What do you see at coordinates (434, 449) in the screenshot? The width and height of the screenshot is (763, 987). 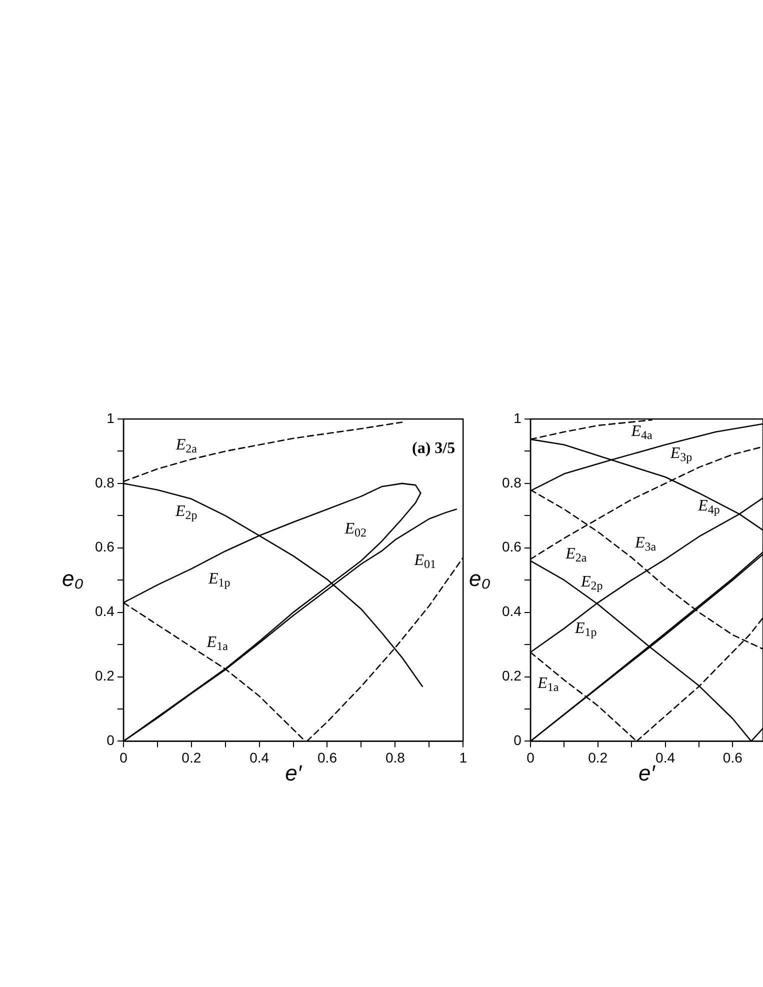 I see `annotation: (a) 3/5` at bounding box center [434, 449].